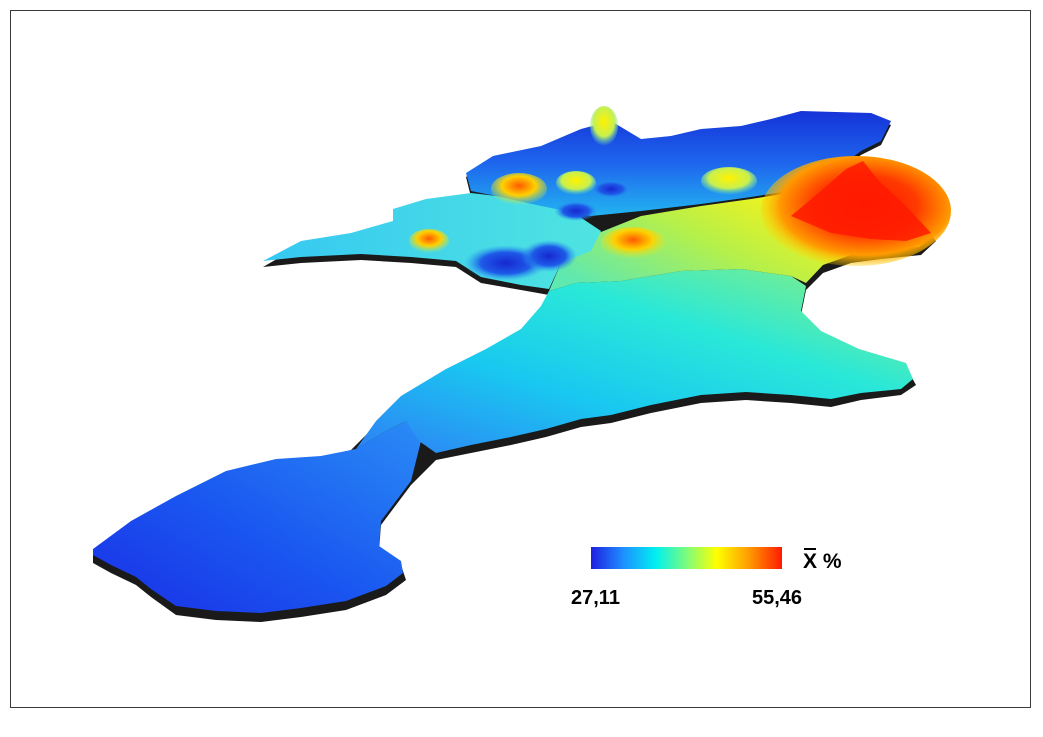 The width and height of the screenshot is (1043, 737). Describe the element at coordinates (634, 361) in the screenshot. I see `surface-corridor` at that location.